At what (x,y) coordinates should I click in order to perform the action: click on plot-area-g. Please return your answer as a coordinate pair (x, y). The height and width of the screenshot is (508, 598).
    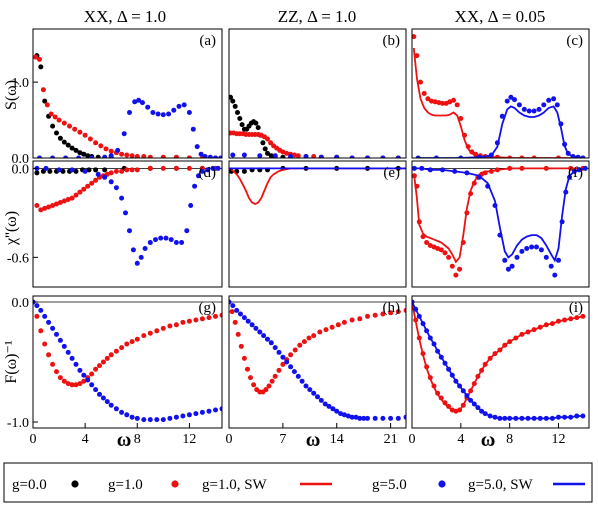
    Looking at the image, I should click on (127, 361).